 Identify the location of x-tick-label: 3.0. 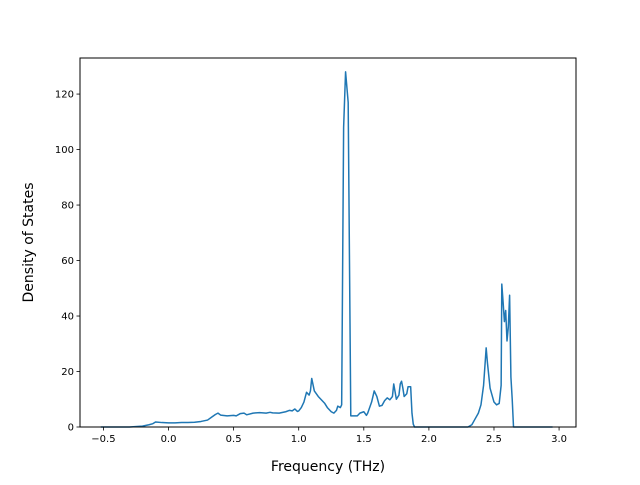
(559, 439).